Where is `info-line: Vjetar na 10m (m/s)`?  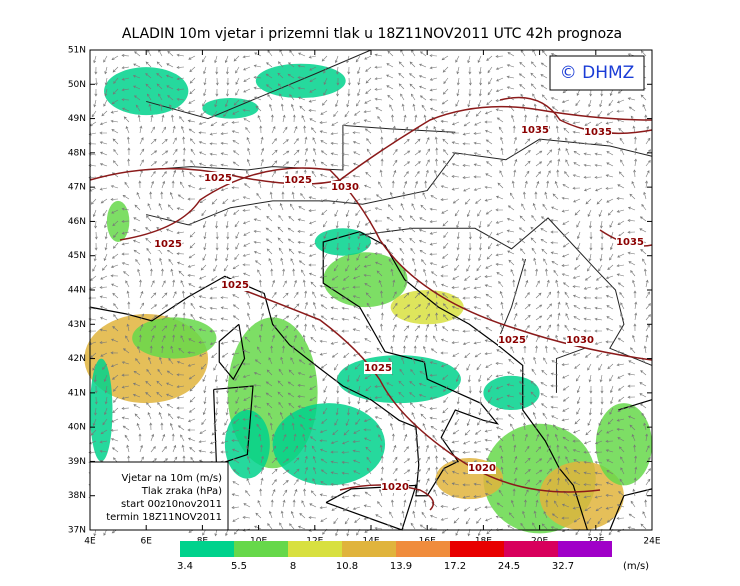 info-line: Vjetar na 10m (m/s) is located at coordinates (171, 478).